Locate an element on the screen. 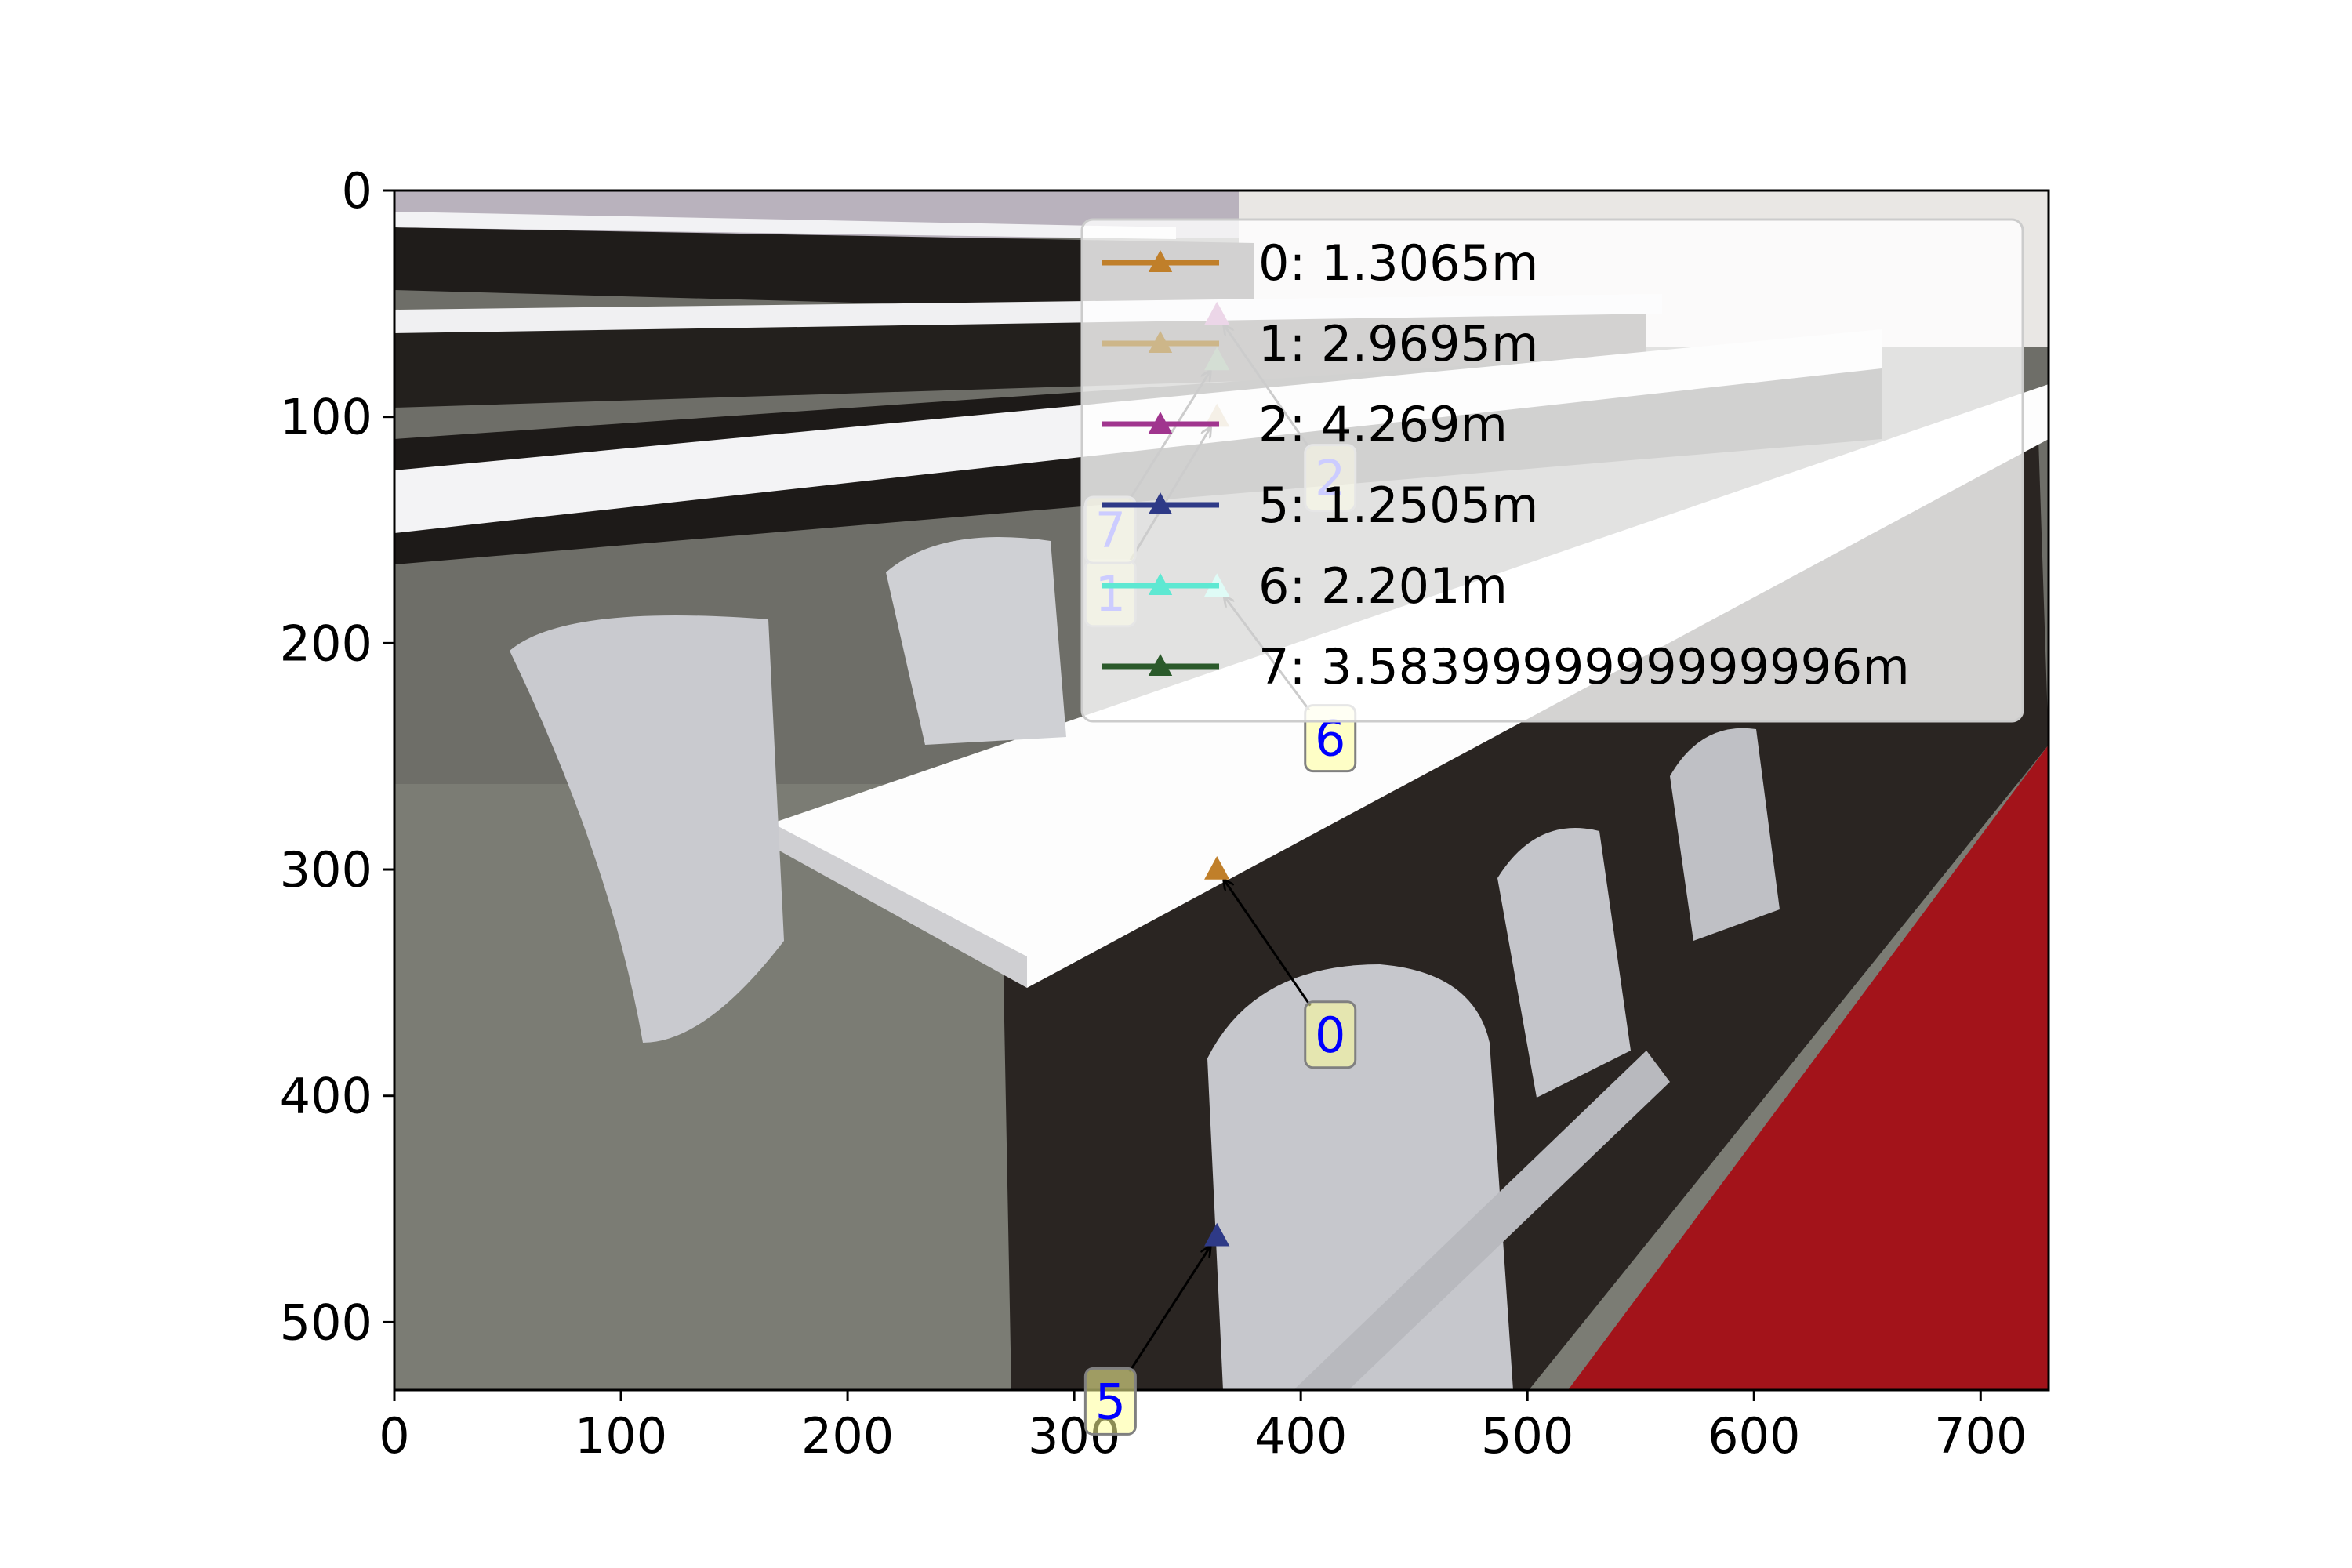 The image size is (2352, 1568). y-tick-label: 100 is located at coordinates (326, 417).